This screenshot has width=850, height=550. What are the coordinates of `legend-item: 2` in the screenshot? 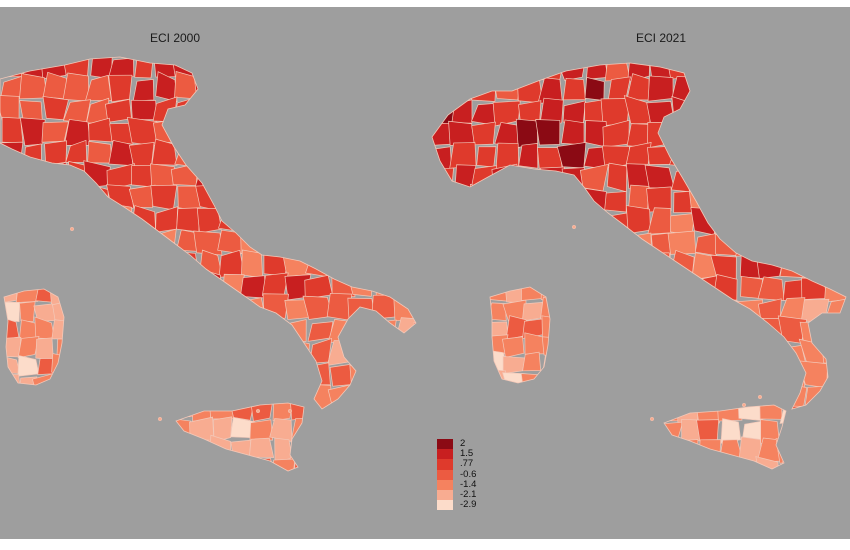 It's located at (456, 444).